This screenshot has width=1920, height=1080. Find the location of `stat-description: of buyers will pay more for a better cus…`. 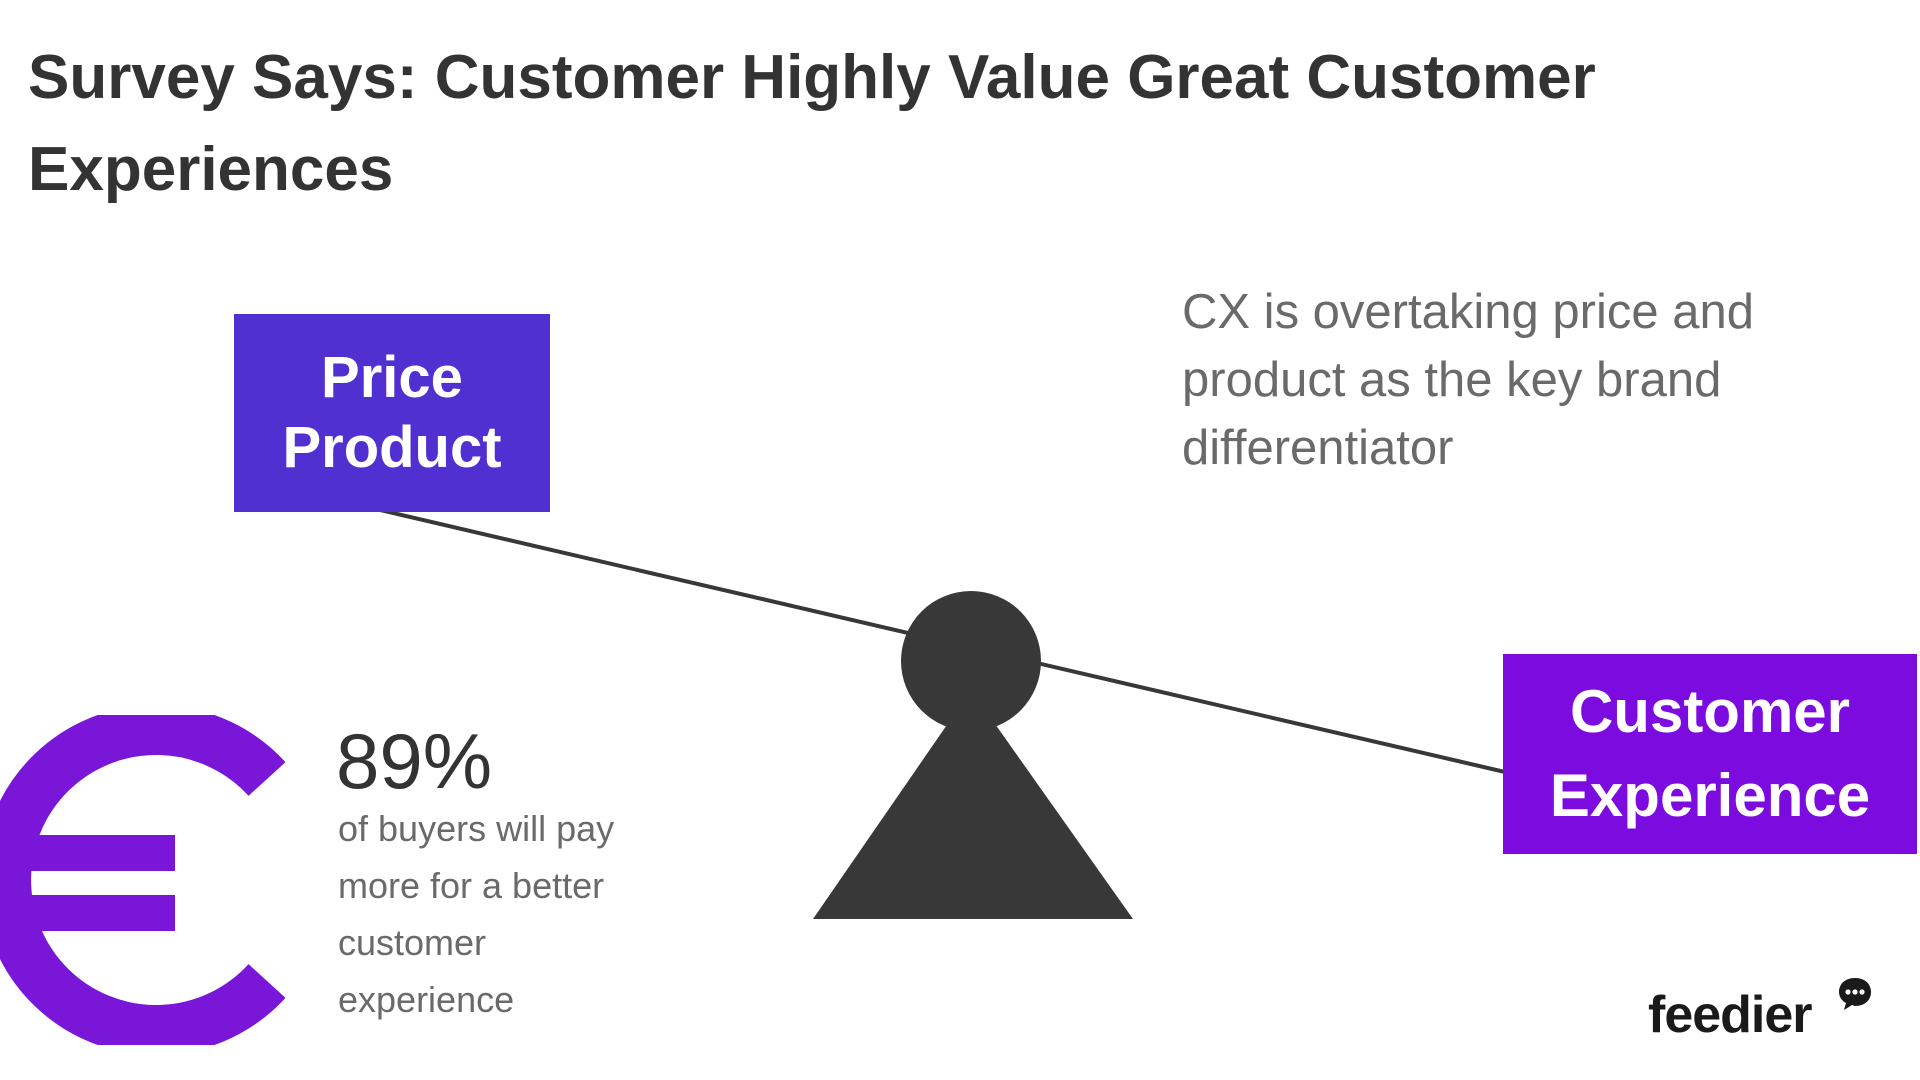

stat-description: of buyers will pay more for a better cus… is located at coordinates (476, 914).